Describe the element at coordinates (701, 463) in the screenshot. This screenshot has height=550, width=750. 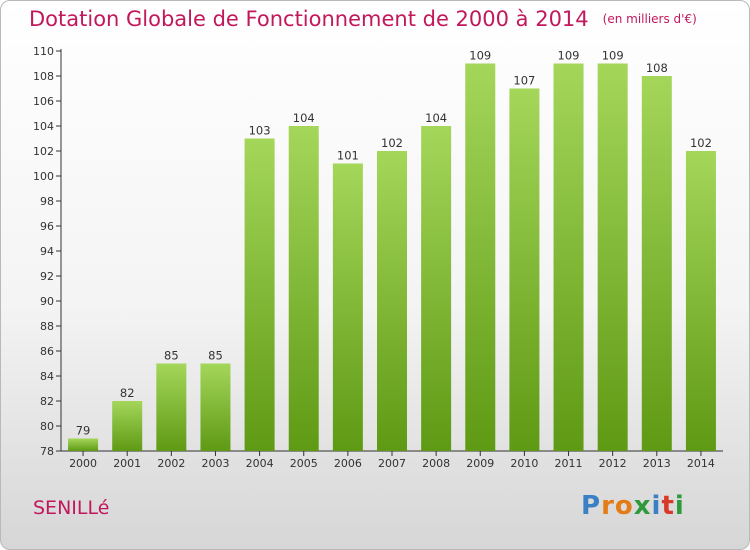
I see `x-tick-label: 2014` at that location.